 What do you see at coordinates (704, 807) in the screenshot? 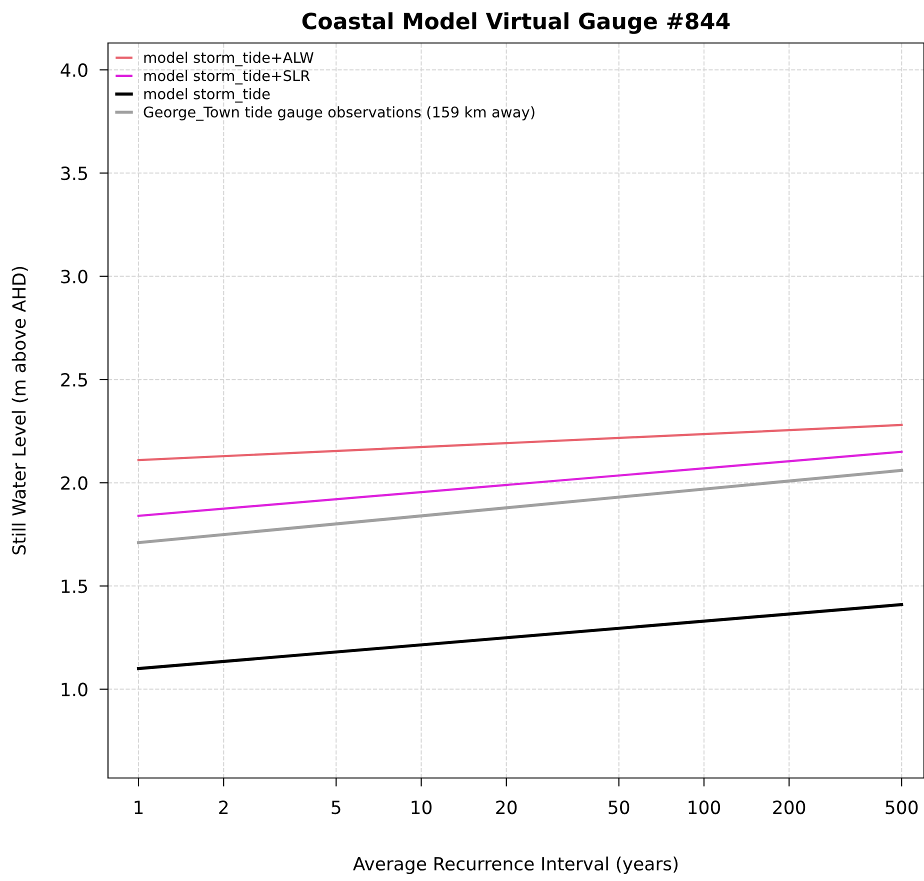
I see `x-tick-label: 100` at bounding box center [704, 807].